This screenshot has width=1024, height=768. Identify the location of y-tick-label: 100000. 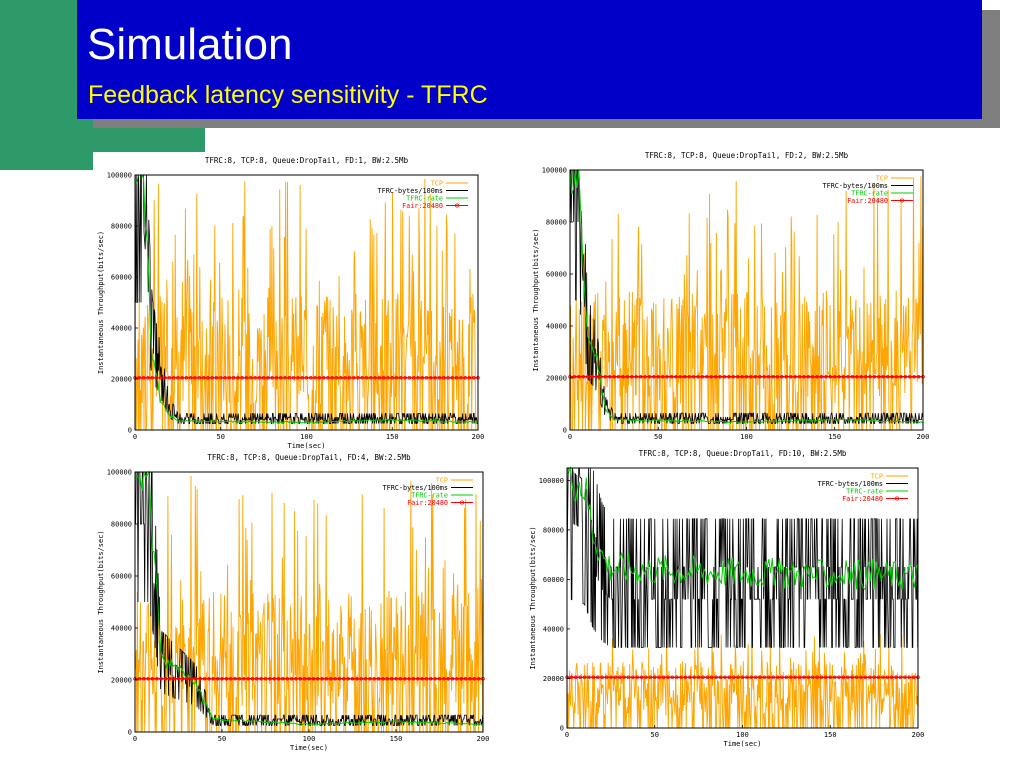
(551, 481).